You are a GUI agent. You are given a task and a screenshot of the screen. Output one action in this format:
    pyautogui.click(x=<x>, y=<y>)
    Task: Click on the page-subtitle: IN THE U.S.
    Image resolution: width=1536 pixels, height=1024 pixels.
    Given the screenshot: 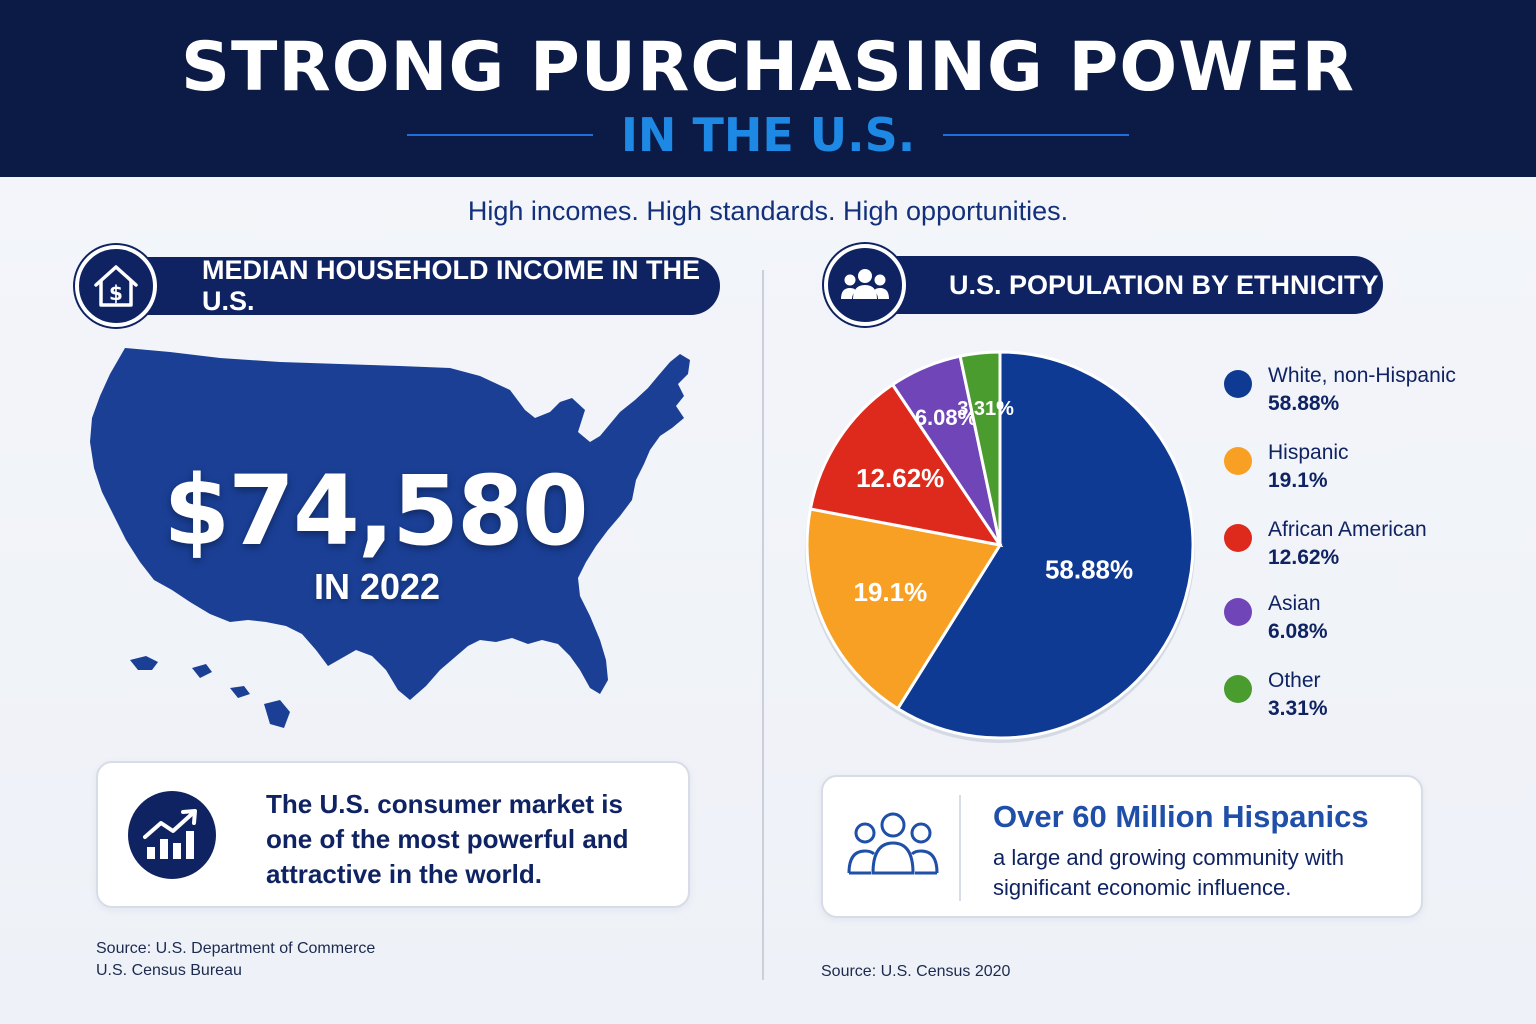 What is the action you would take?
    pyautogui.click(x=768, y=135)
    